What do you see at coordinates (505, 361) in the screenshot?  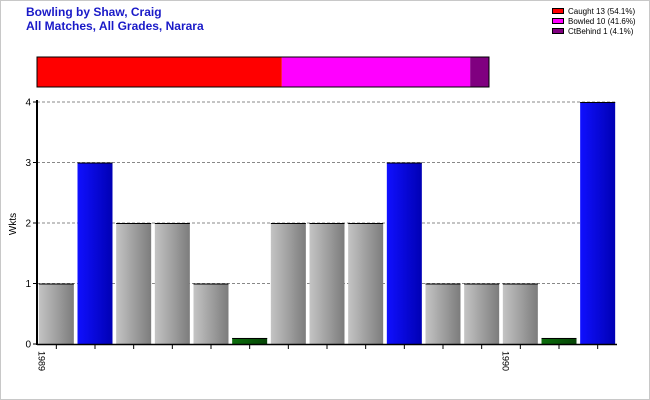 I see `x-tick-label-1990: 1990` at bounding box center [505, 361].